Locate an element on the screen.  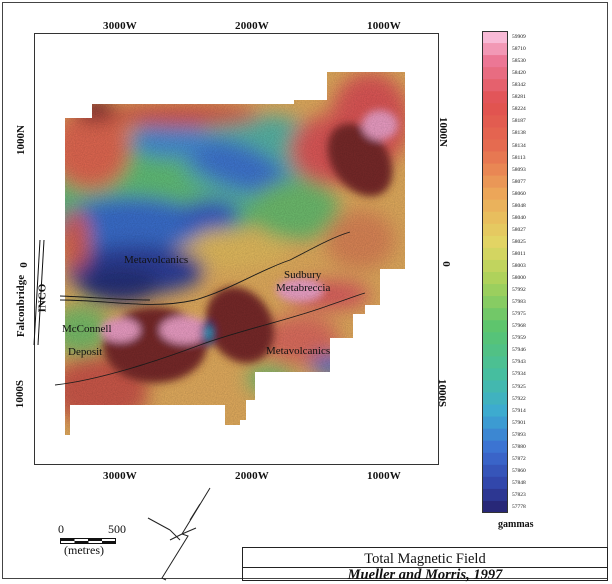
label-deposit: Deposit is located at coordinates (85, 352).